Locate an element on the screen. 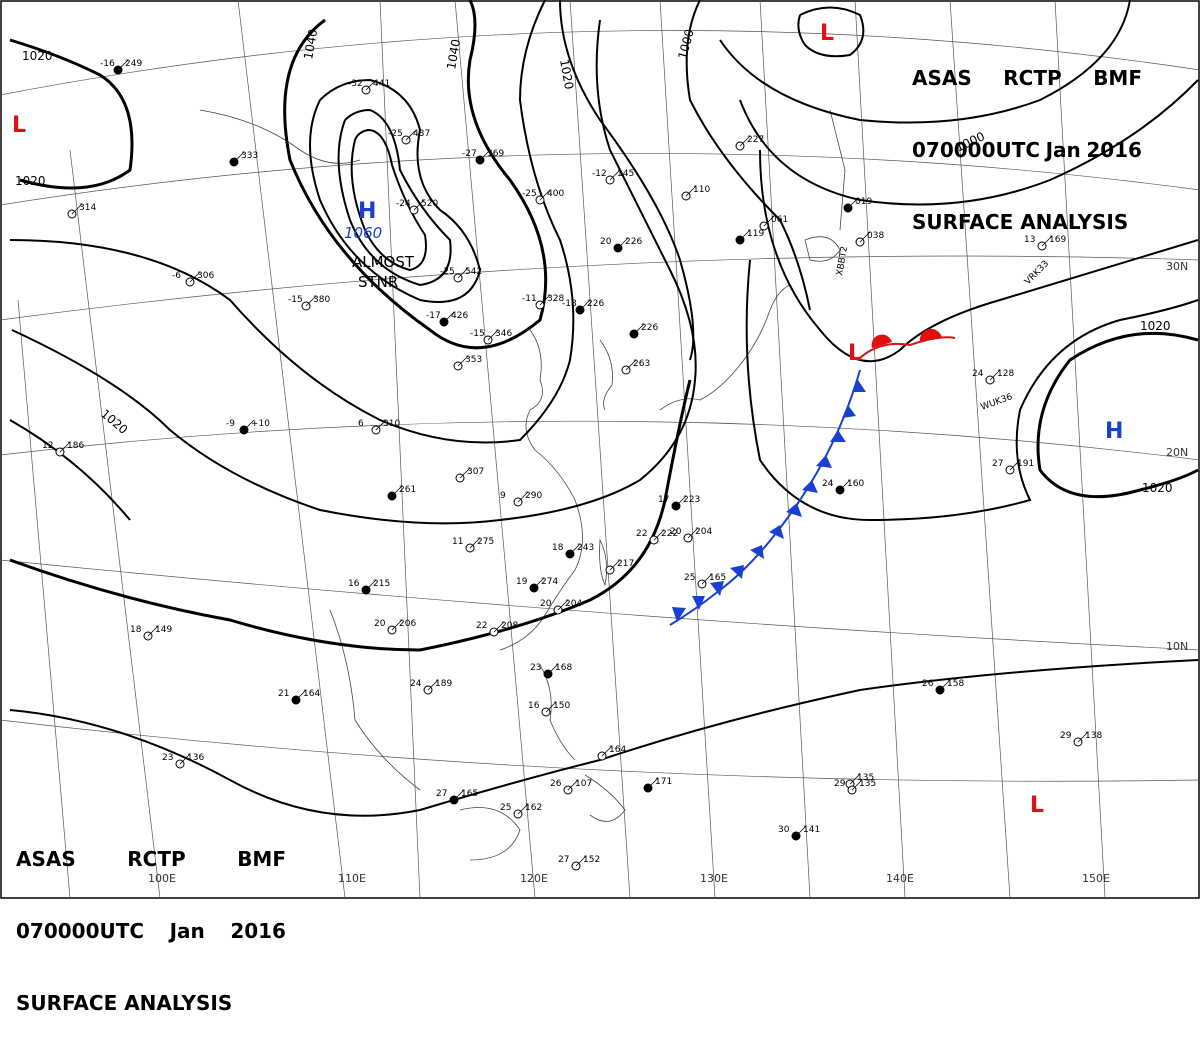  footer-row-1: ASAS RCTP BMF is located at coordinates (151, 859).